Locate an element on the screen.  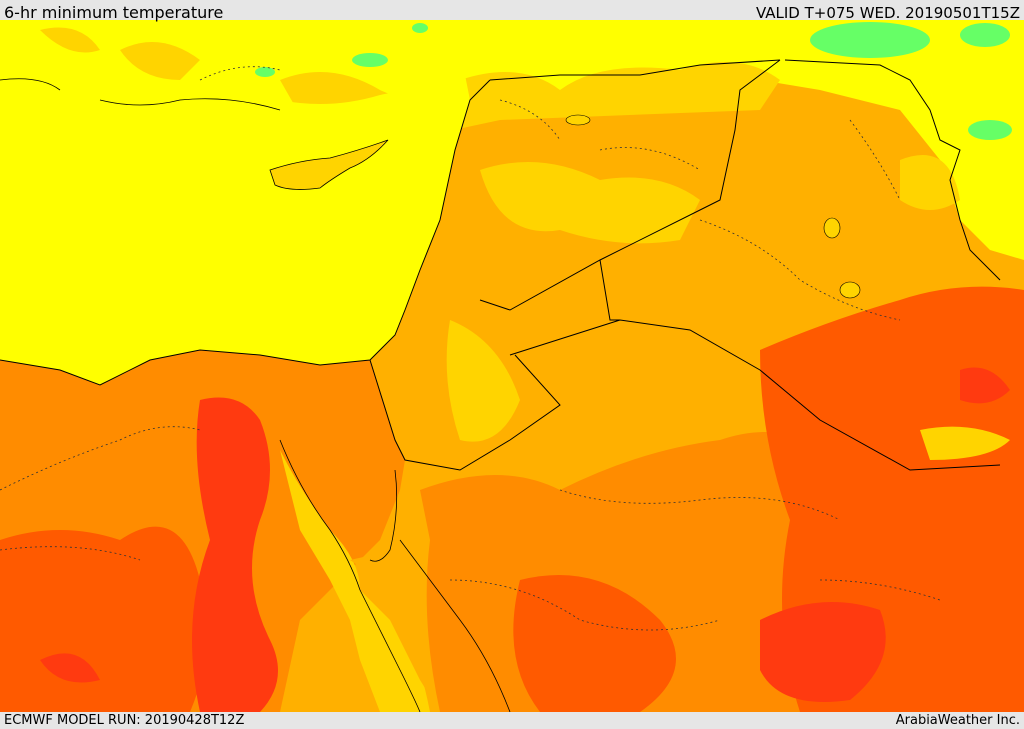
red-sea is located at coordinates (360, 581).